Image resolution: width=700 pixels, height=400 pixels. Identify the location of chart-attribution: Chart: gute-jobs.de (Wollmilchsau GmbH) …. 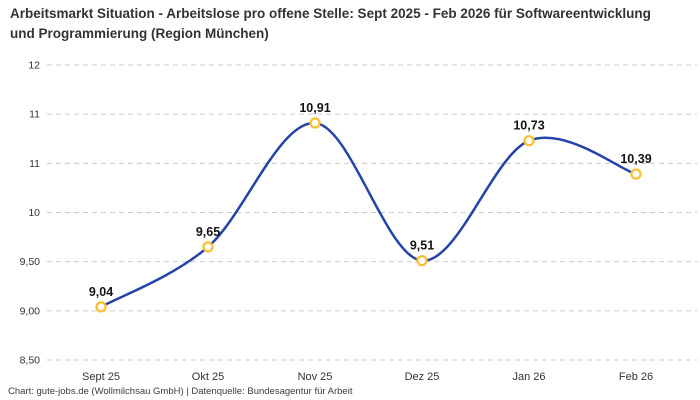
(180, 391).